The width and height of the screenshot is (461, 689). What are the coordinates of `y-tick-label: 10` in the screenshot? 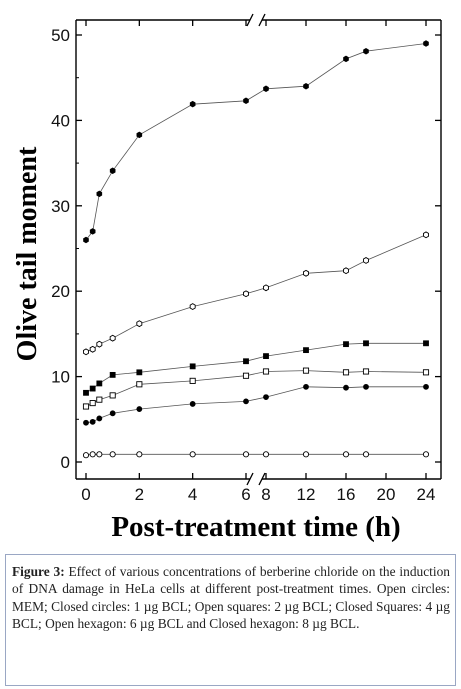 It's located at (60, 377).